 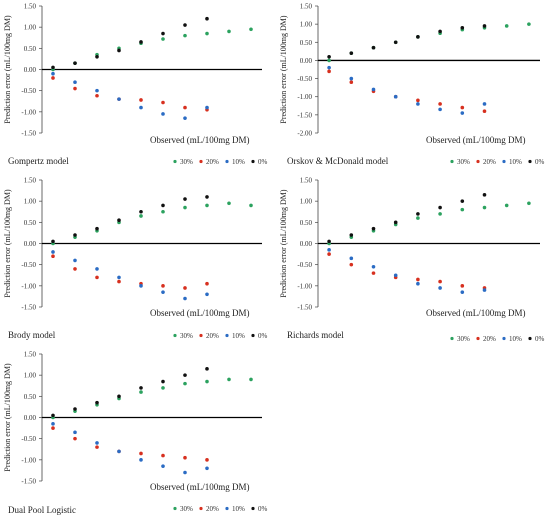 I want to click on legend-label: 0%, so click(x=263, y=336).